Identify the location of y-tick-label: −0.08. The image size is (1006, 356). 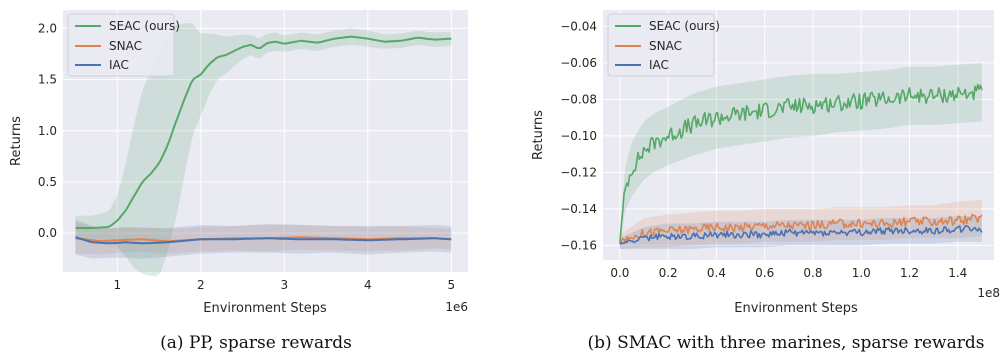
(578, 99).